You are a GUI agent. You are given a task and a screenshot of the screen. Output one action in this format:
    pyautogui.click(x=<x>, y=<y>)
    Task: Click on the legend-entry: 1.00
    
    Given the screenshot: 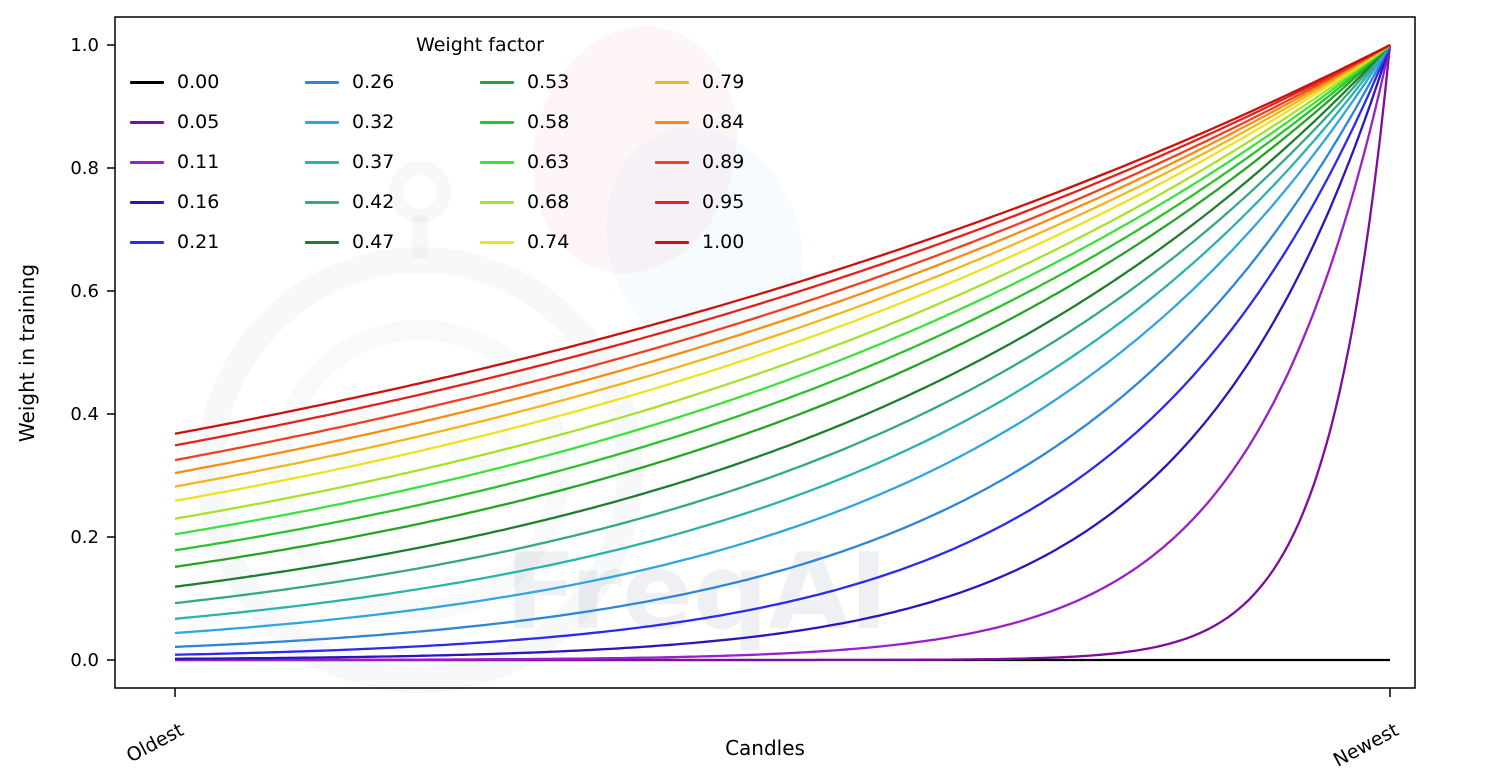 What is the action you would take?
    pyautogui.click(x=742, y=242)
    